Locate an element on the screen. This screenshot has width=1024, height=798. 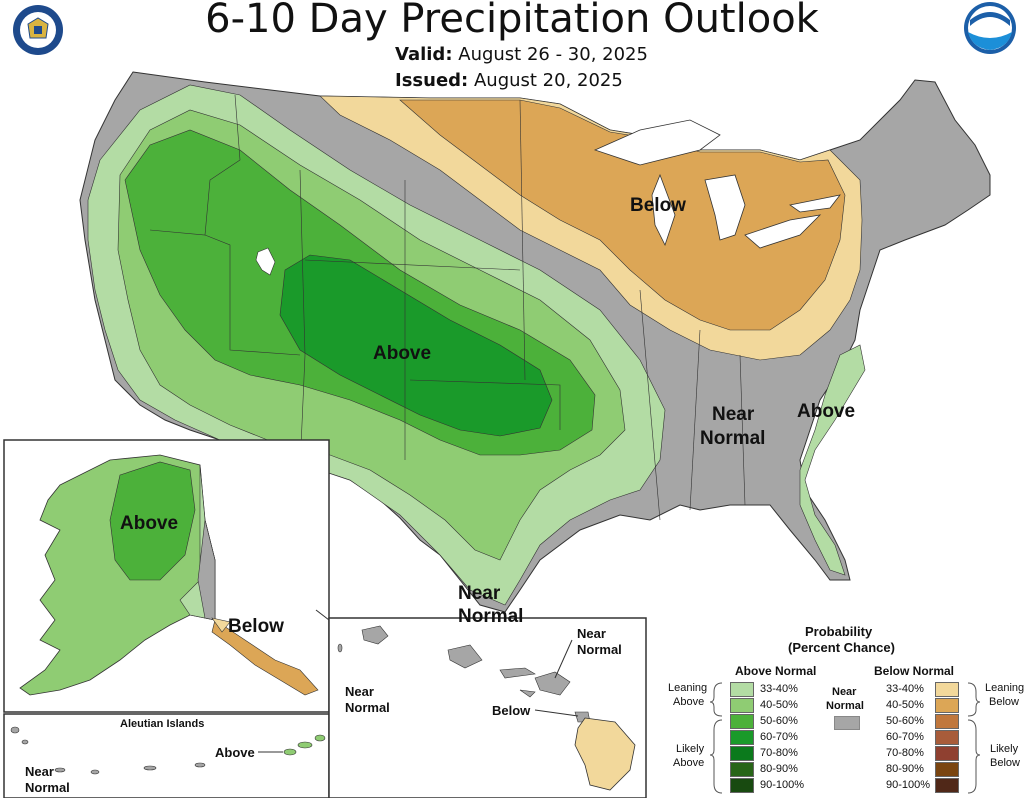
legend-above-item-label: 60-70% is located at coordinates (779, 737).